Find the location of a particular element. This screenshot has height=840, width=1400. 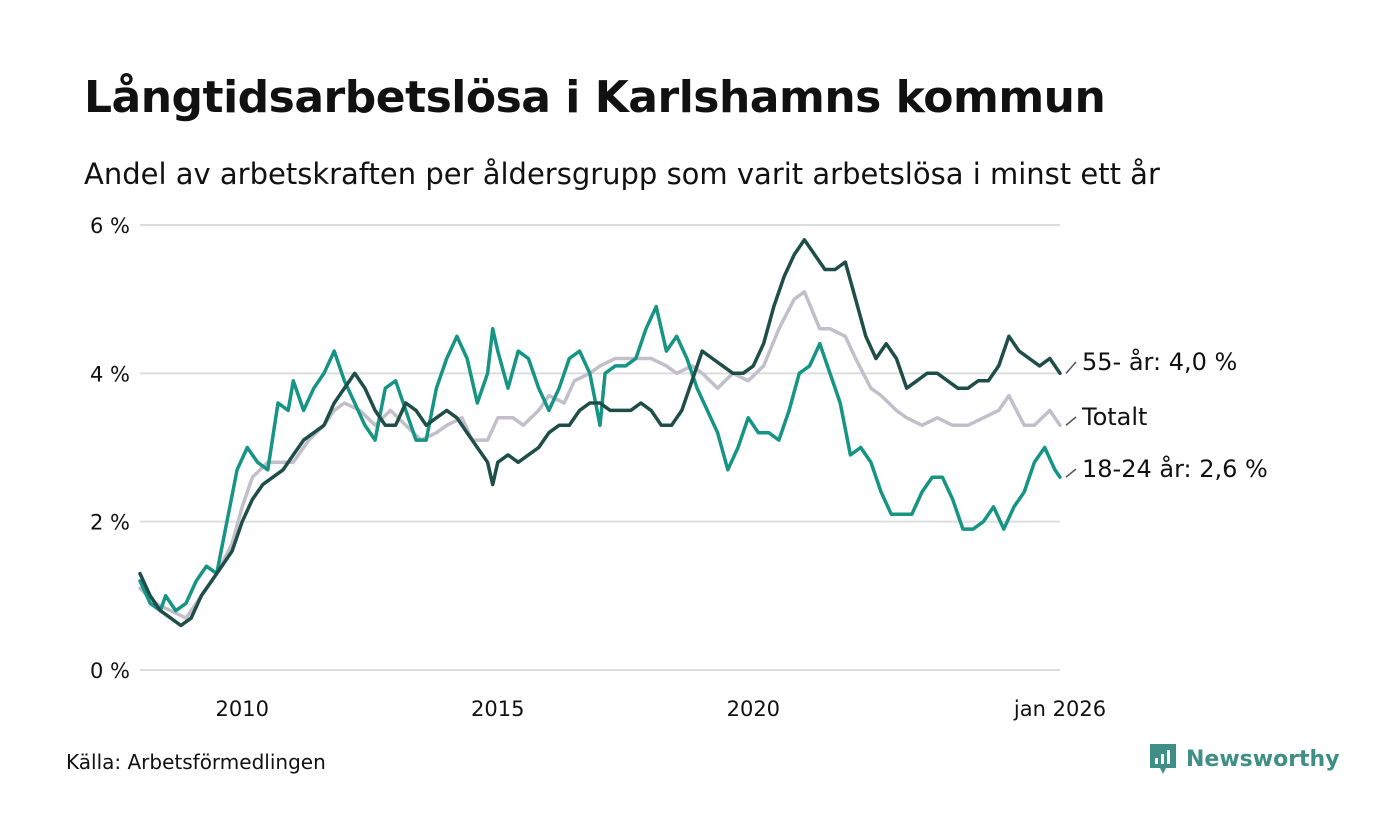

y-tick-label: 4 % is located at coordinates (110, 374).